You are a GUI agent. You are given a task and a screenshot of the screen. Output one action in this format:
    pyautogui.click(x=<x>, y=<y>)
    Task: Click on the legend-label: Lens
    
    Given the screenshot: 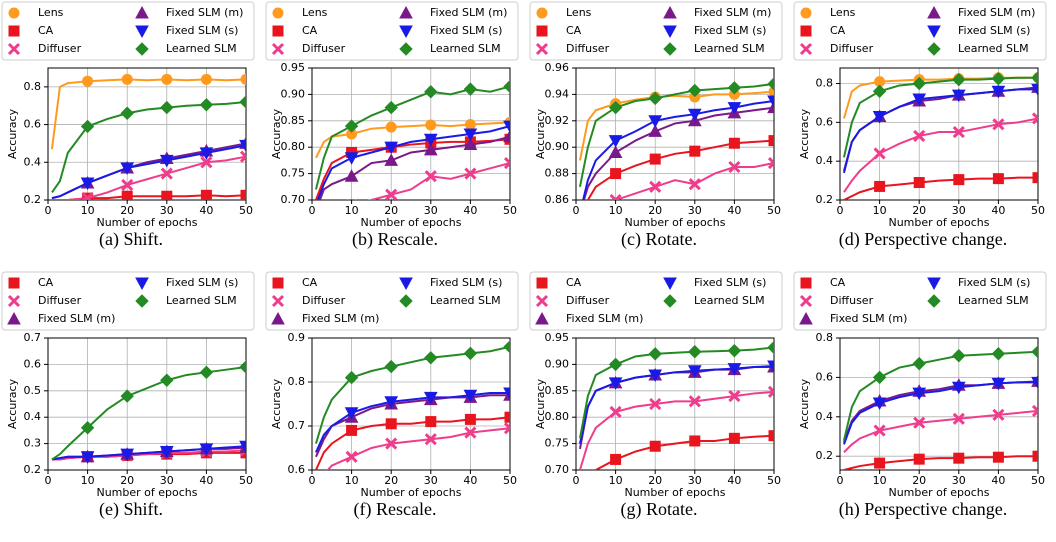 What is the action you would take?
    pyautogui.click(x=51, y=12)
    